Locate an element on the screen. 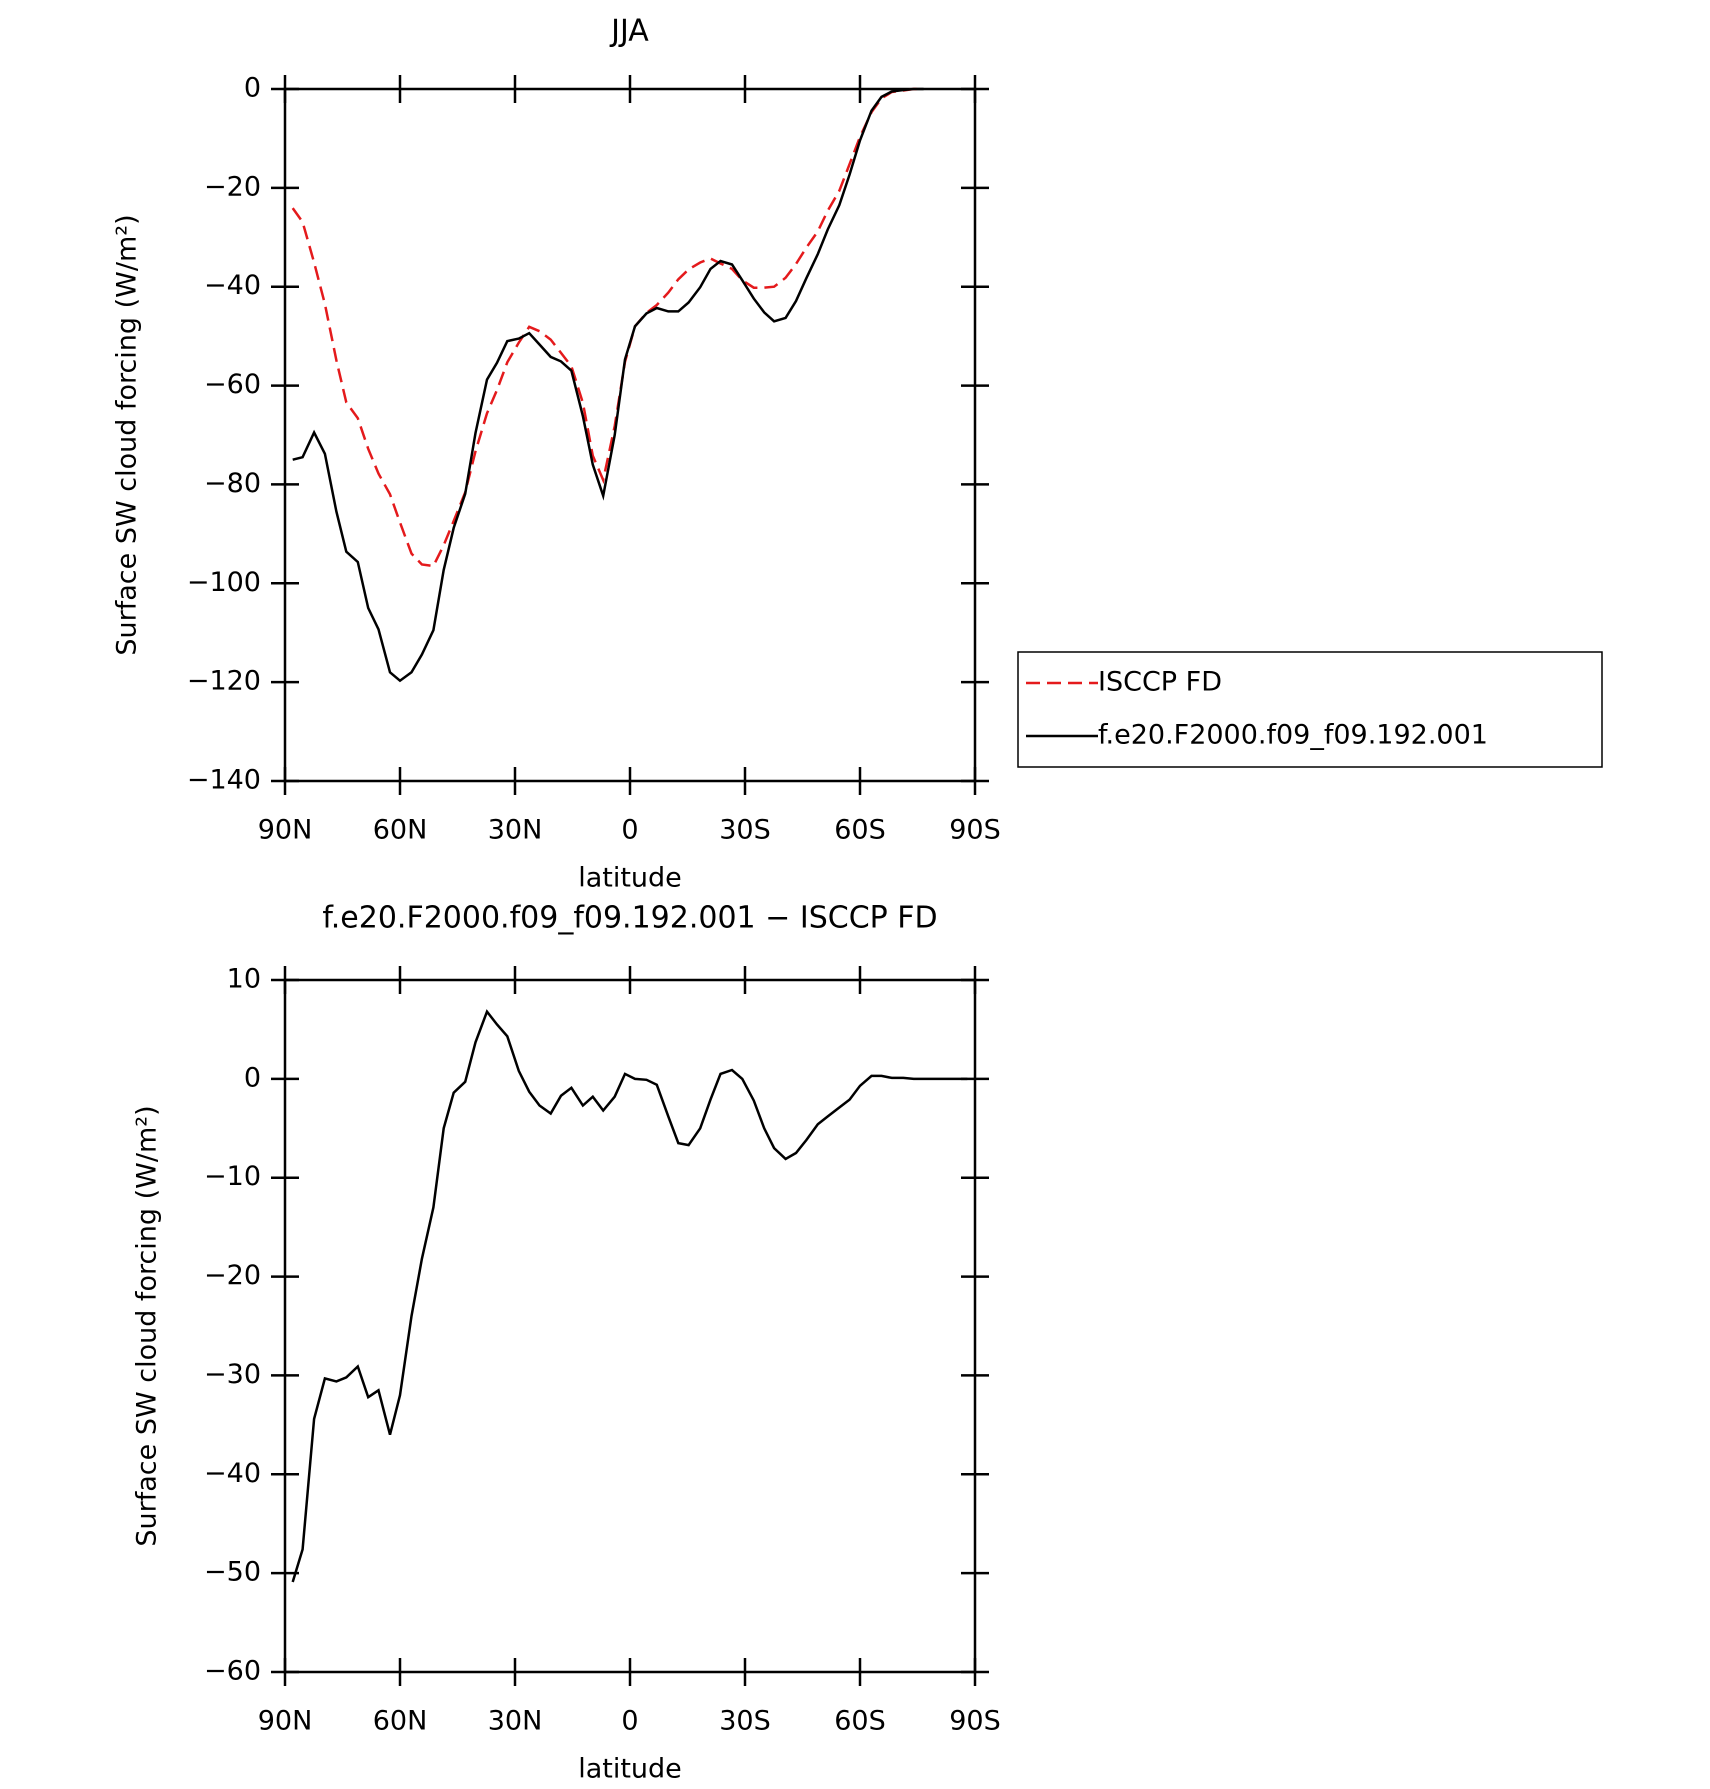 The width and height of the screenshot is (1710, 1789). chart-title: JJA is located at coordinates (629, 31).